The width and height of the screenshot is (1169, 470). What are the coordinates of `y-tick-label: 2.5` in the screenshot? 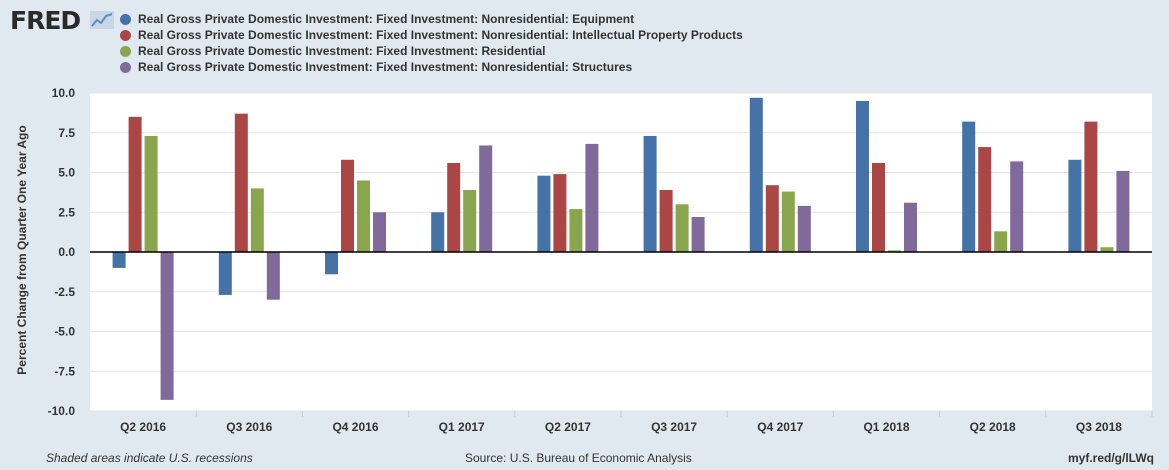 It's located at (66, 212).